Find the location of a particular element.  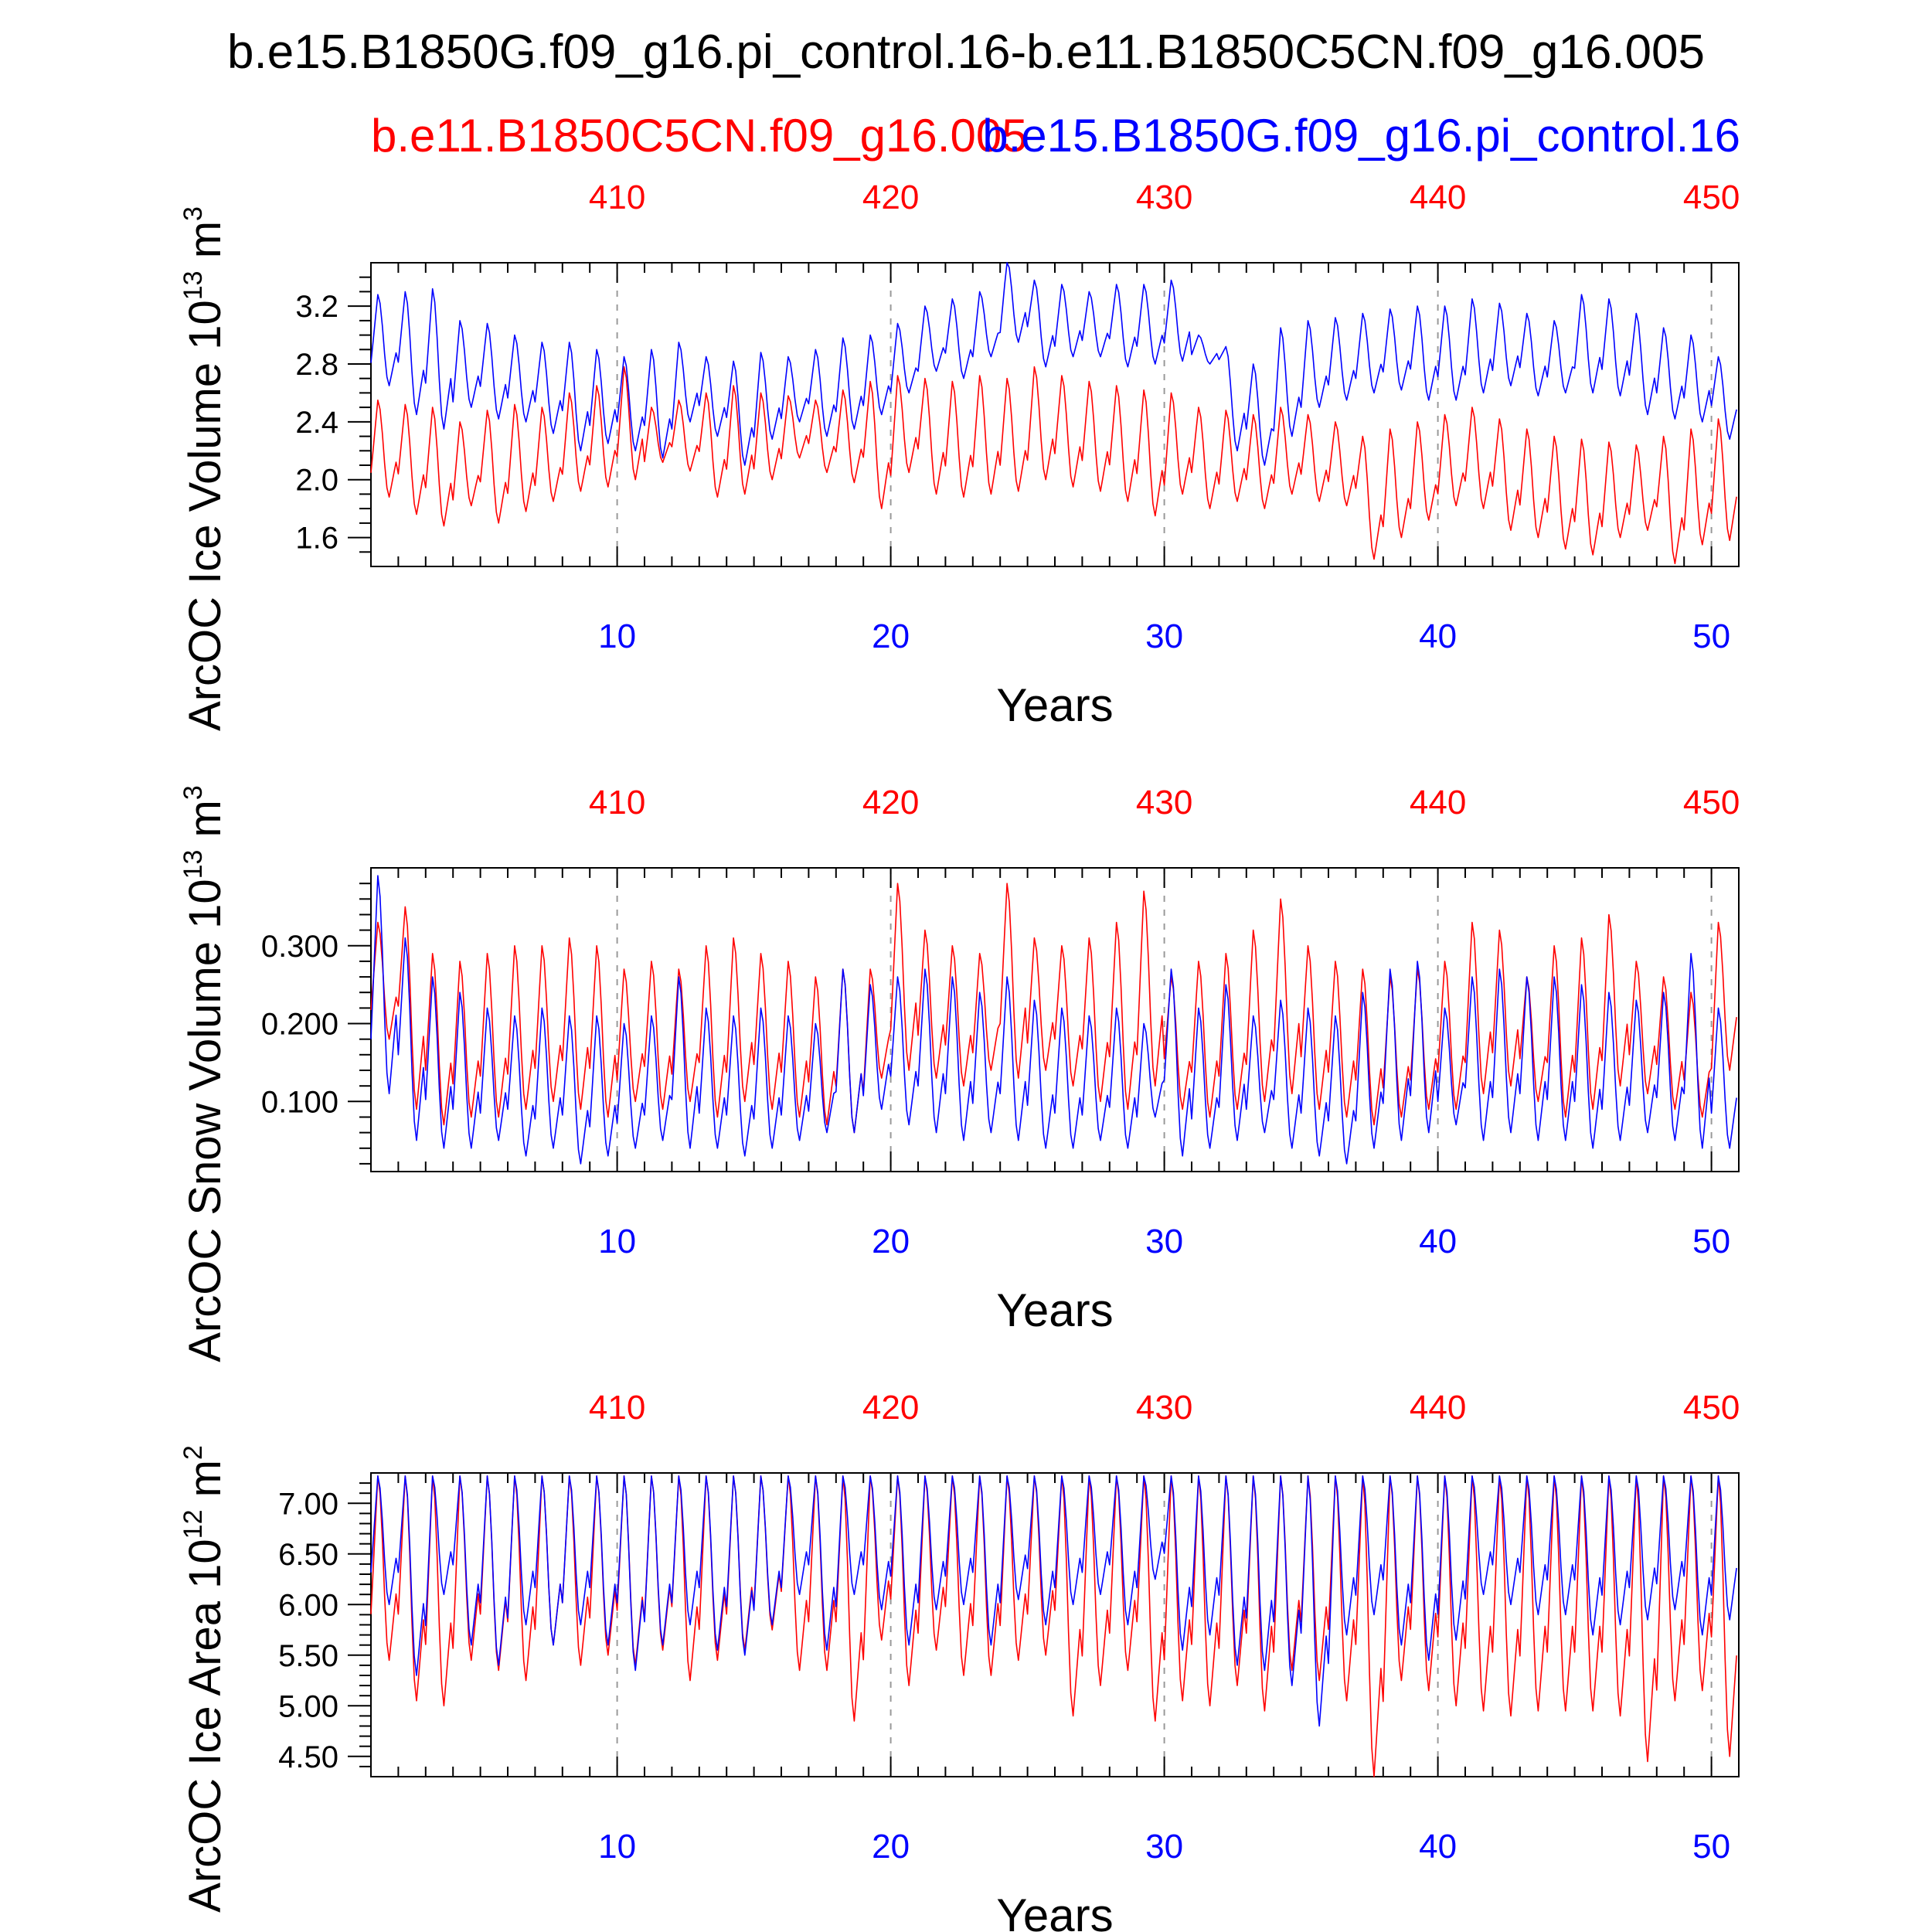

legend-right-experiment: b.e15.B1850G.f09_g16.pi_control.16 is located at coordinates (1361, 136).